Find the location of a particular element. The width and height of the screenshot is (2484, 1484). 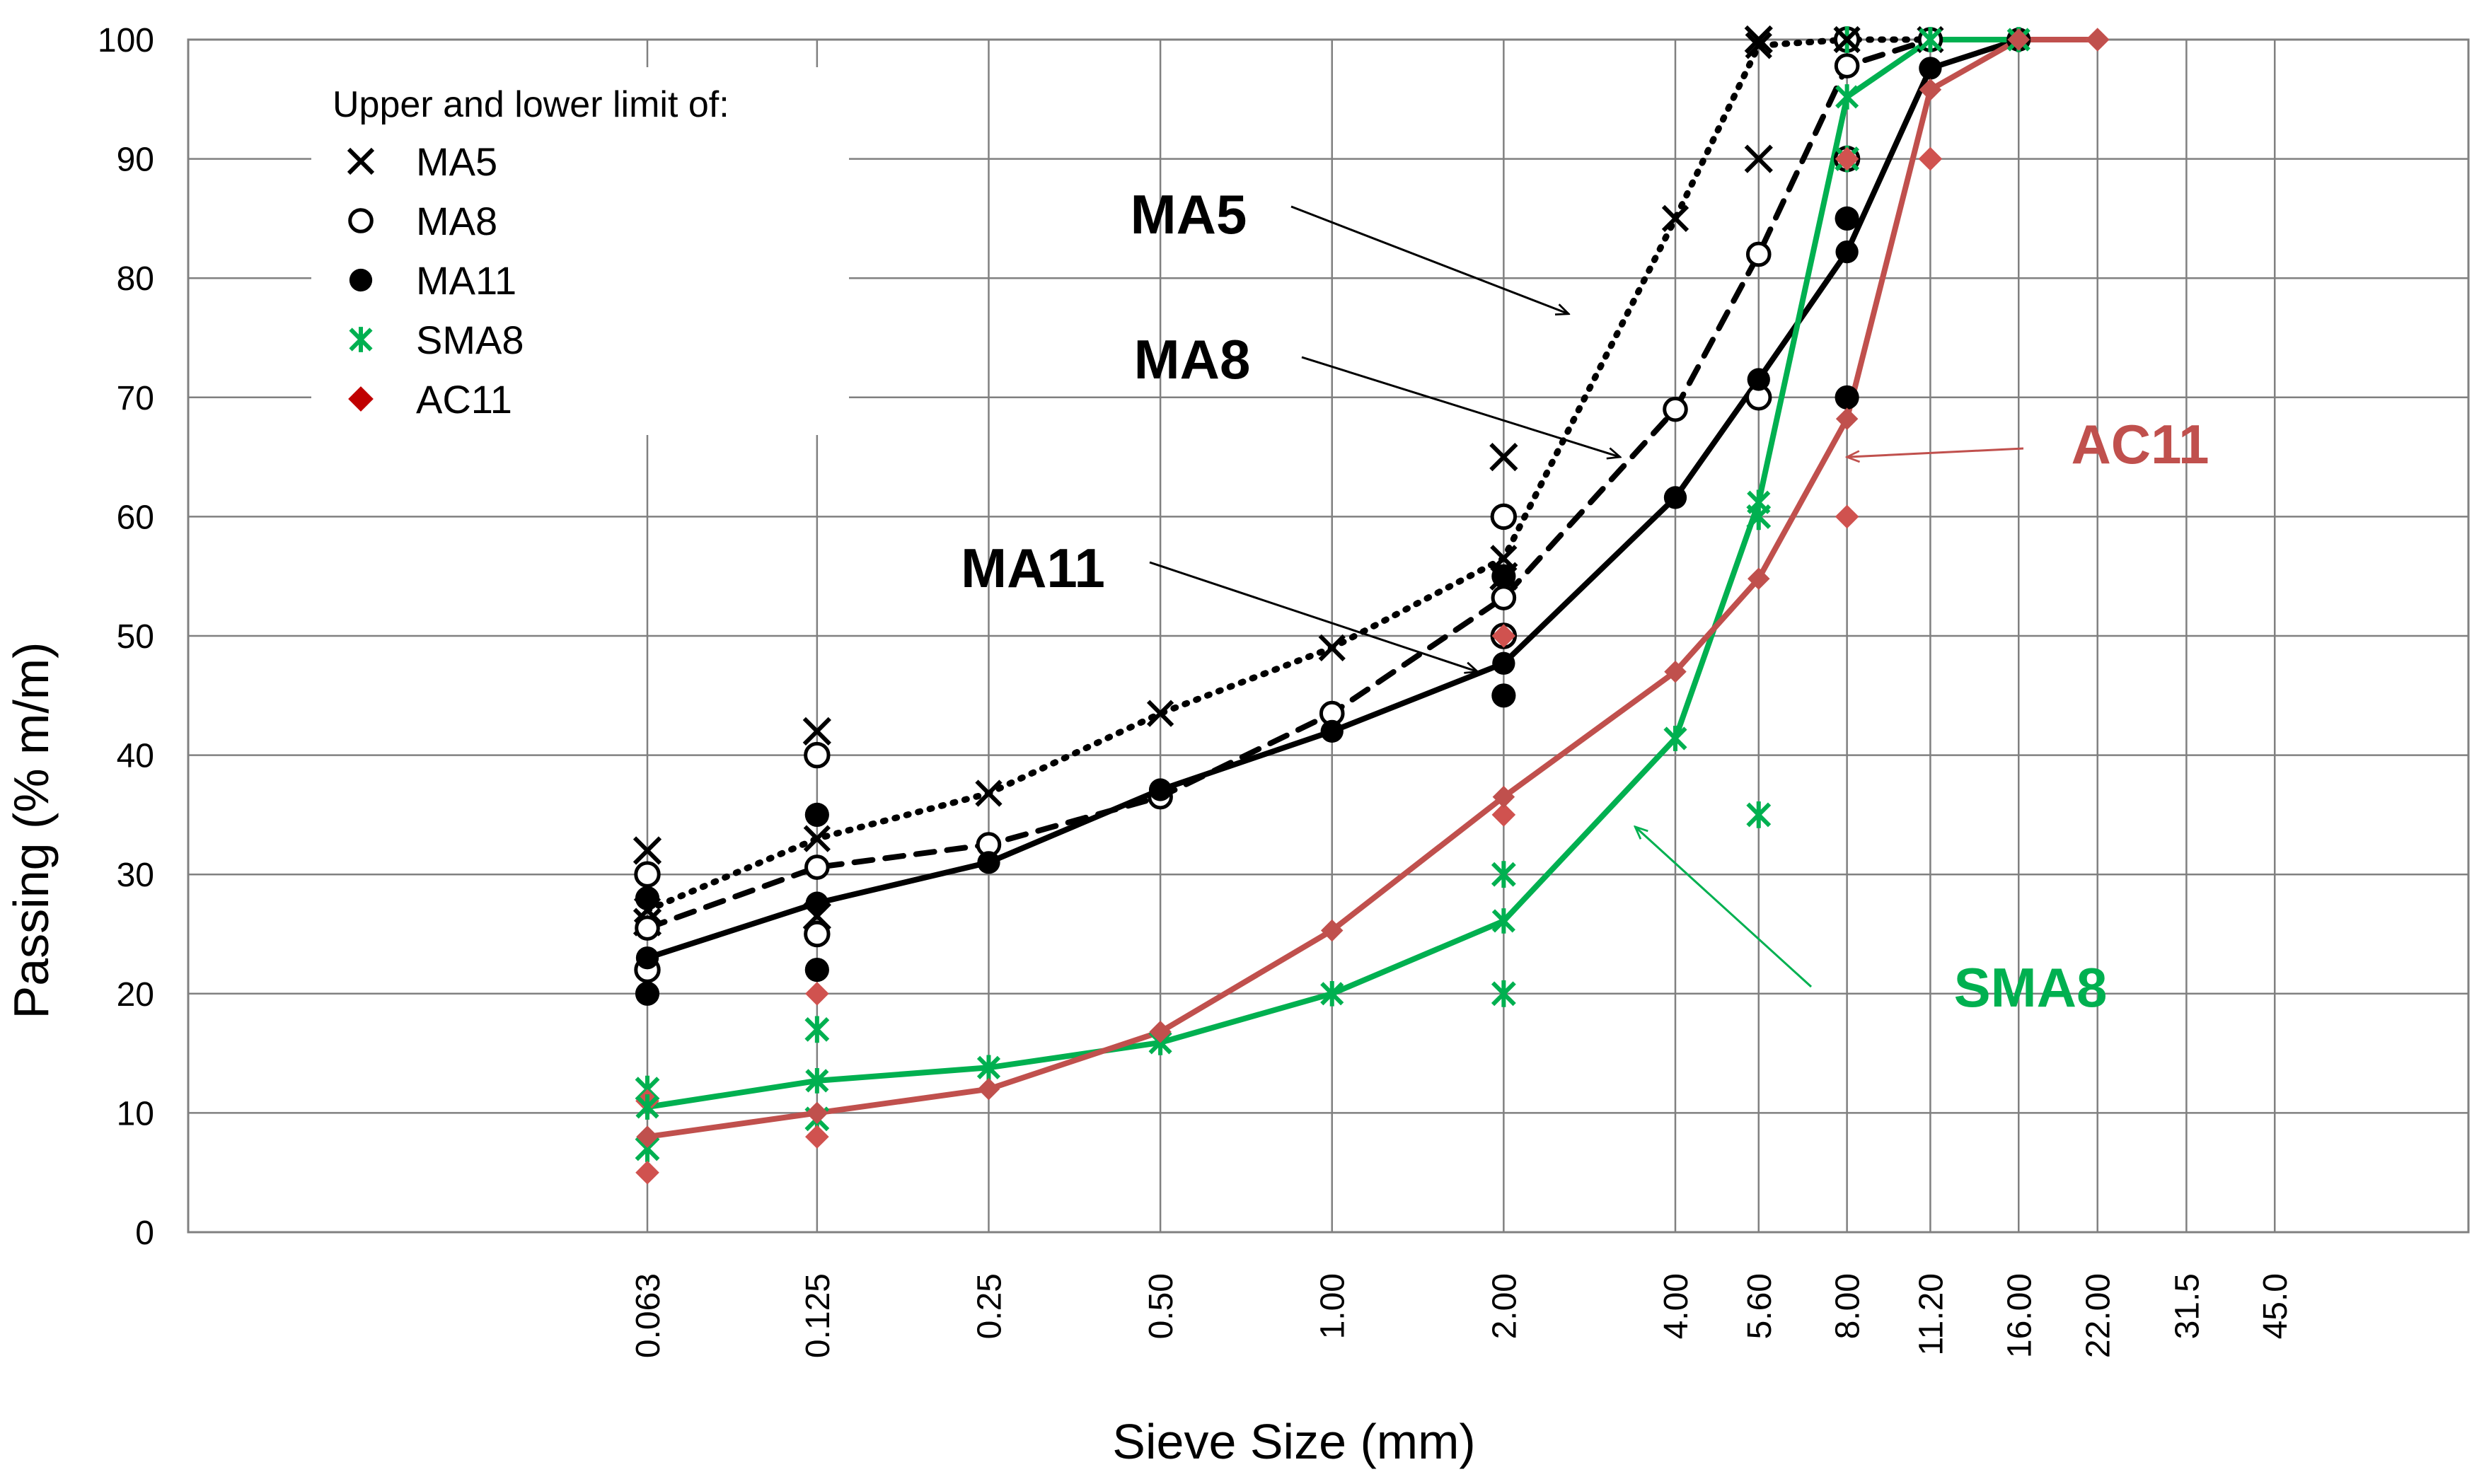

legend-entries: MA5 MA8 MA11 SMA8 AC11 is located at coordinates (436, 280).